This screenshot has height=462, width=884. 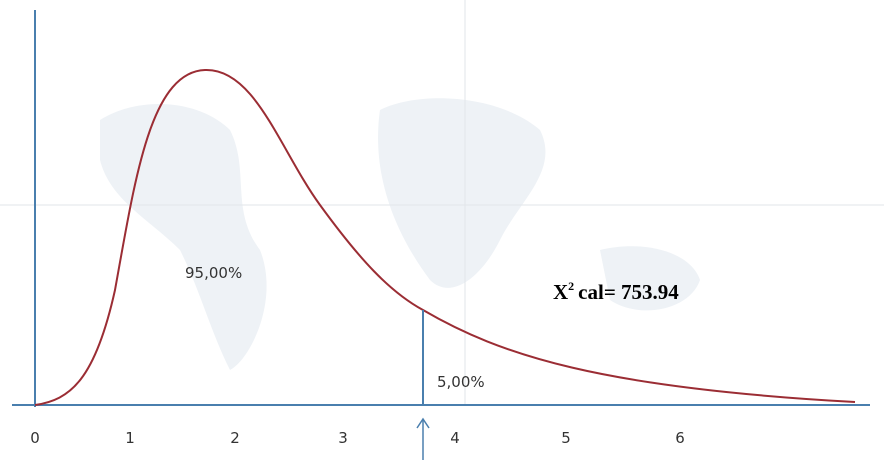 I want to click on acceptance-label: 95,00%, so click(x=213, y=273).